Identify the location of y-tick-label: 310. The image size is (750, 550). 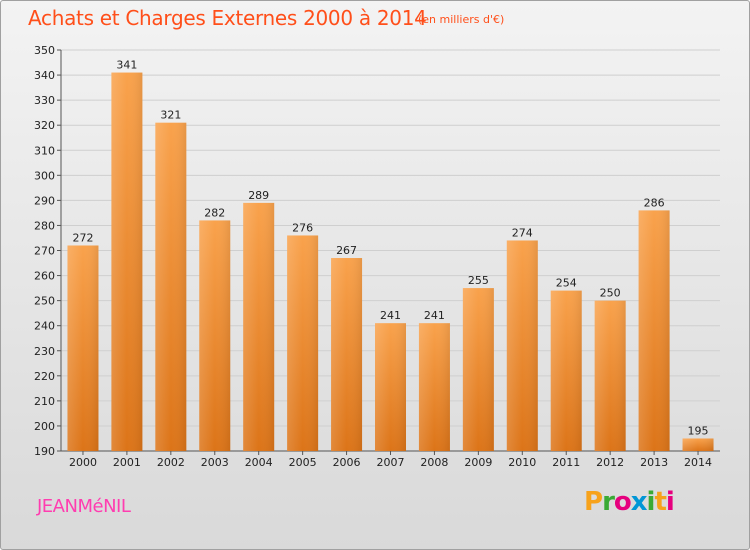
(44, 150).